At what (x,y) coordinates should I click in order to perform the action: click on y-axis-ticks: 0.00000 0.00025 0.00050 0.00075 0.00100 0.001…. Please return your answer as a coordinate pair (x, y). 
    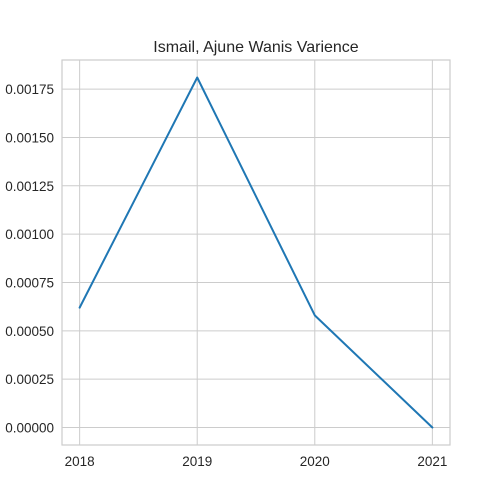
    Looking at the image, I should click on (29, 258).